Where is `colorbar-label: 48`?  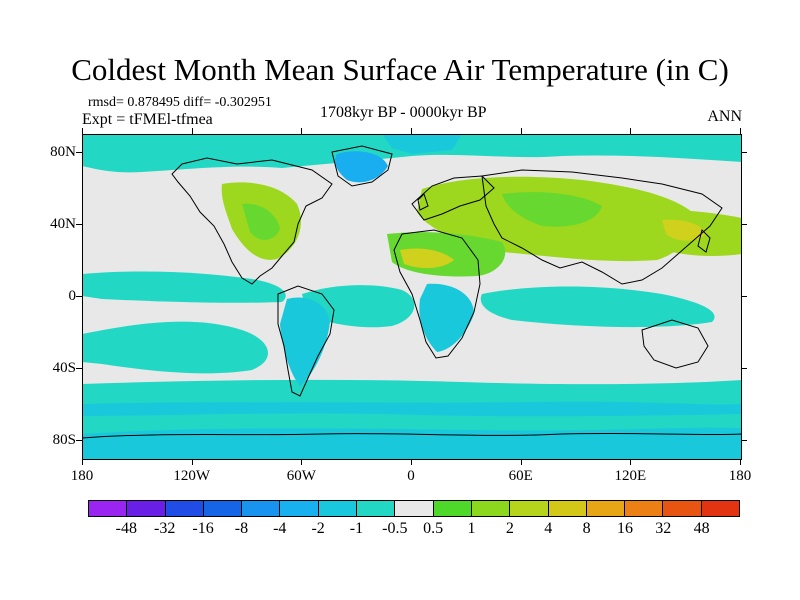 colorbar-label: 48 is located at coordinates (701, 528).